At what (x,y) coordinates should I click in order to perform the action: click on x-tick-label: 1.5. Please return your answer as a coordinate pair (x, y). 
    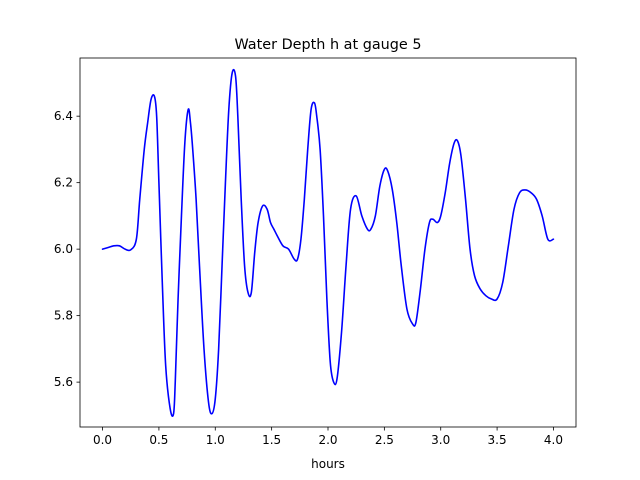
    Looking at the image, I should click on (271, 440).